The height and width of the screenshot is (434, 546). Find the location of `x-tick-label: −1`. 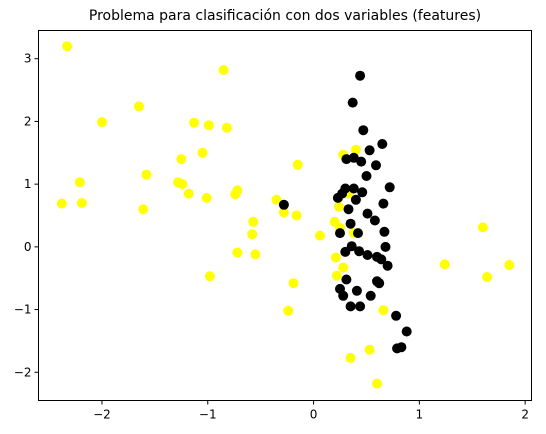

x-tick-label: −1 is located at coordinates (208, 415).